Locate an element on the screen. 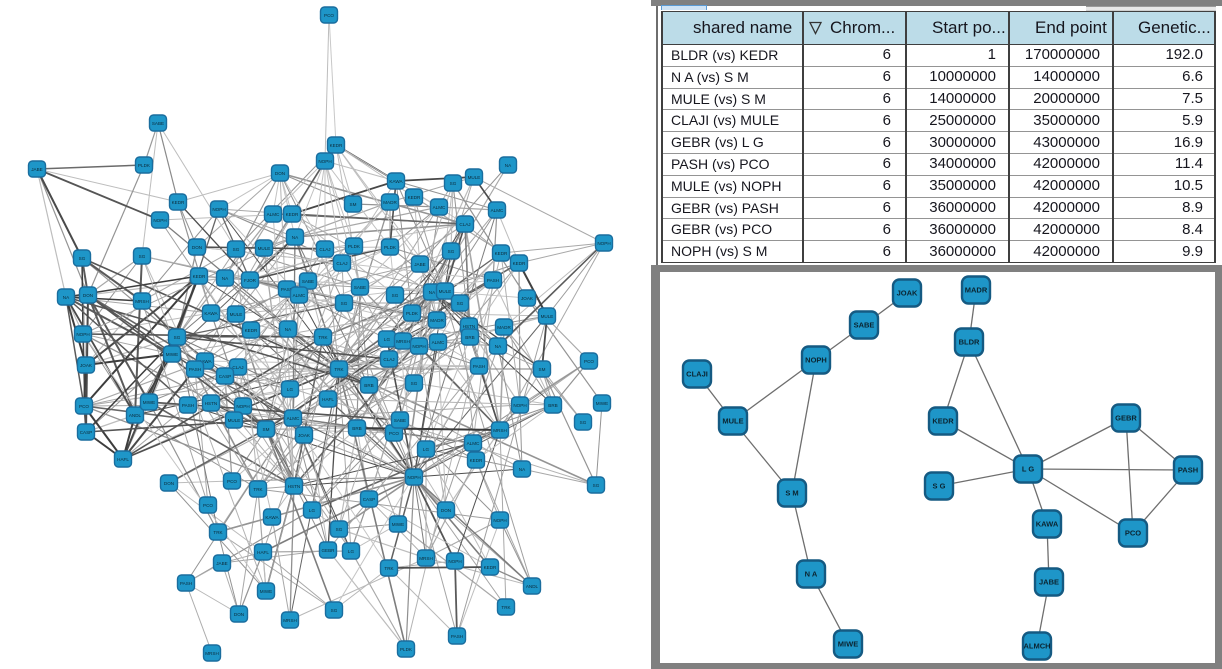 The width and height of the screenshot is (1222, 669). svg-text: GEBR is located at coordinates (1126, 418).